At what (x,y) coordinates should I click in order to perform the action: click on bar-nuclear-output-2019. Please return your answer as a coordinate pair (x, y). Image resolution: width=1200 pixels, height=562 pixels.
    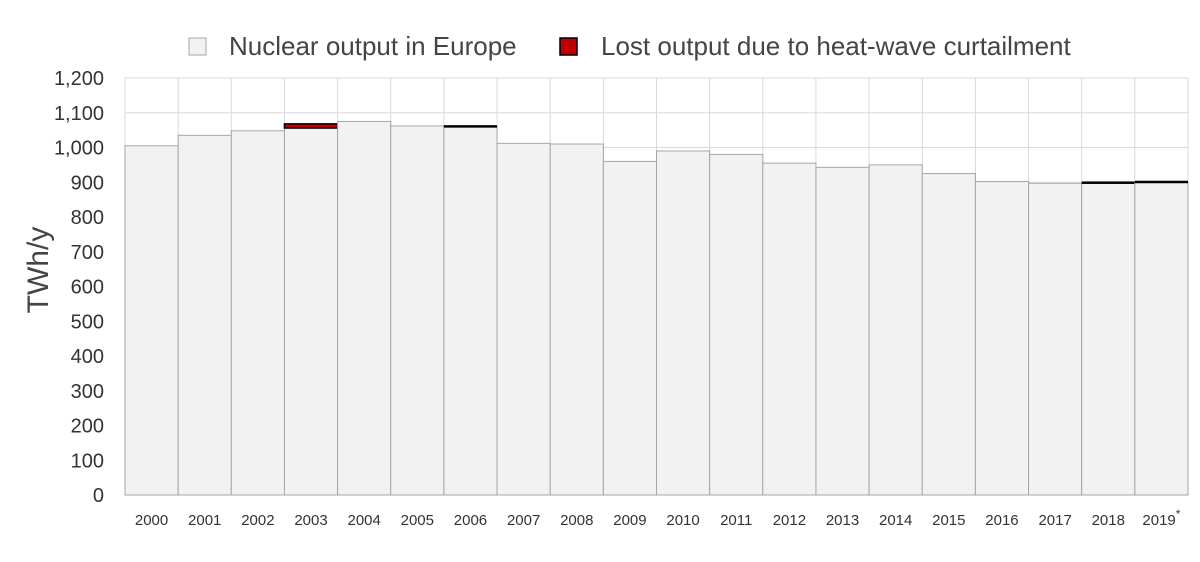
    Looking at the image, I should click on (1161, 338).